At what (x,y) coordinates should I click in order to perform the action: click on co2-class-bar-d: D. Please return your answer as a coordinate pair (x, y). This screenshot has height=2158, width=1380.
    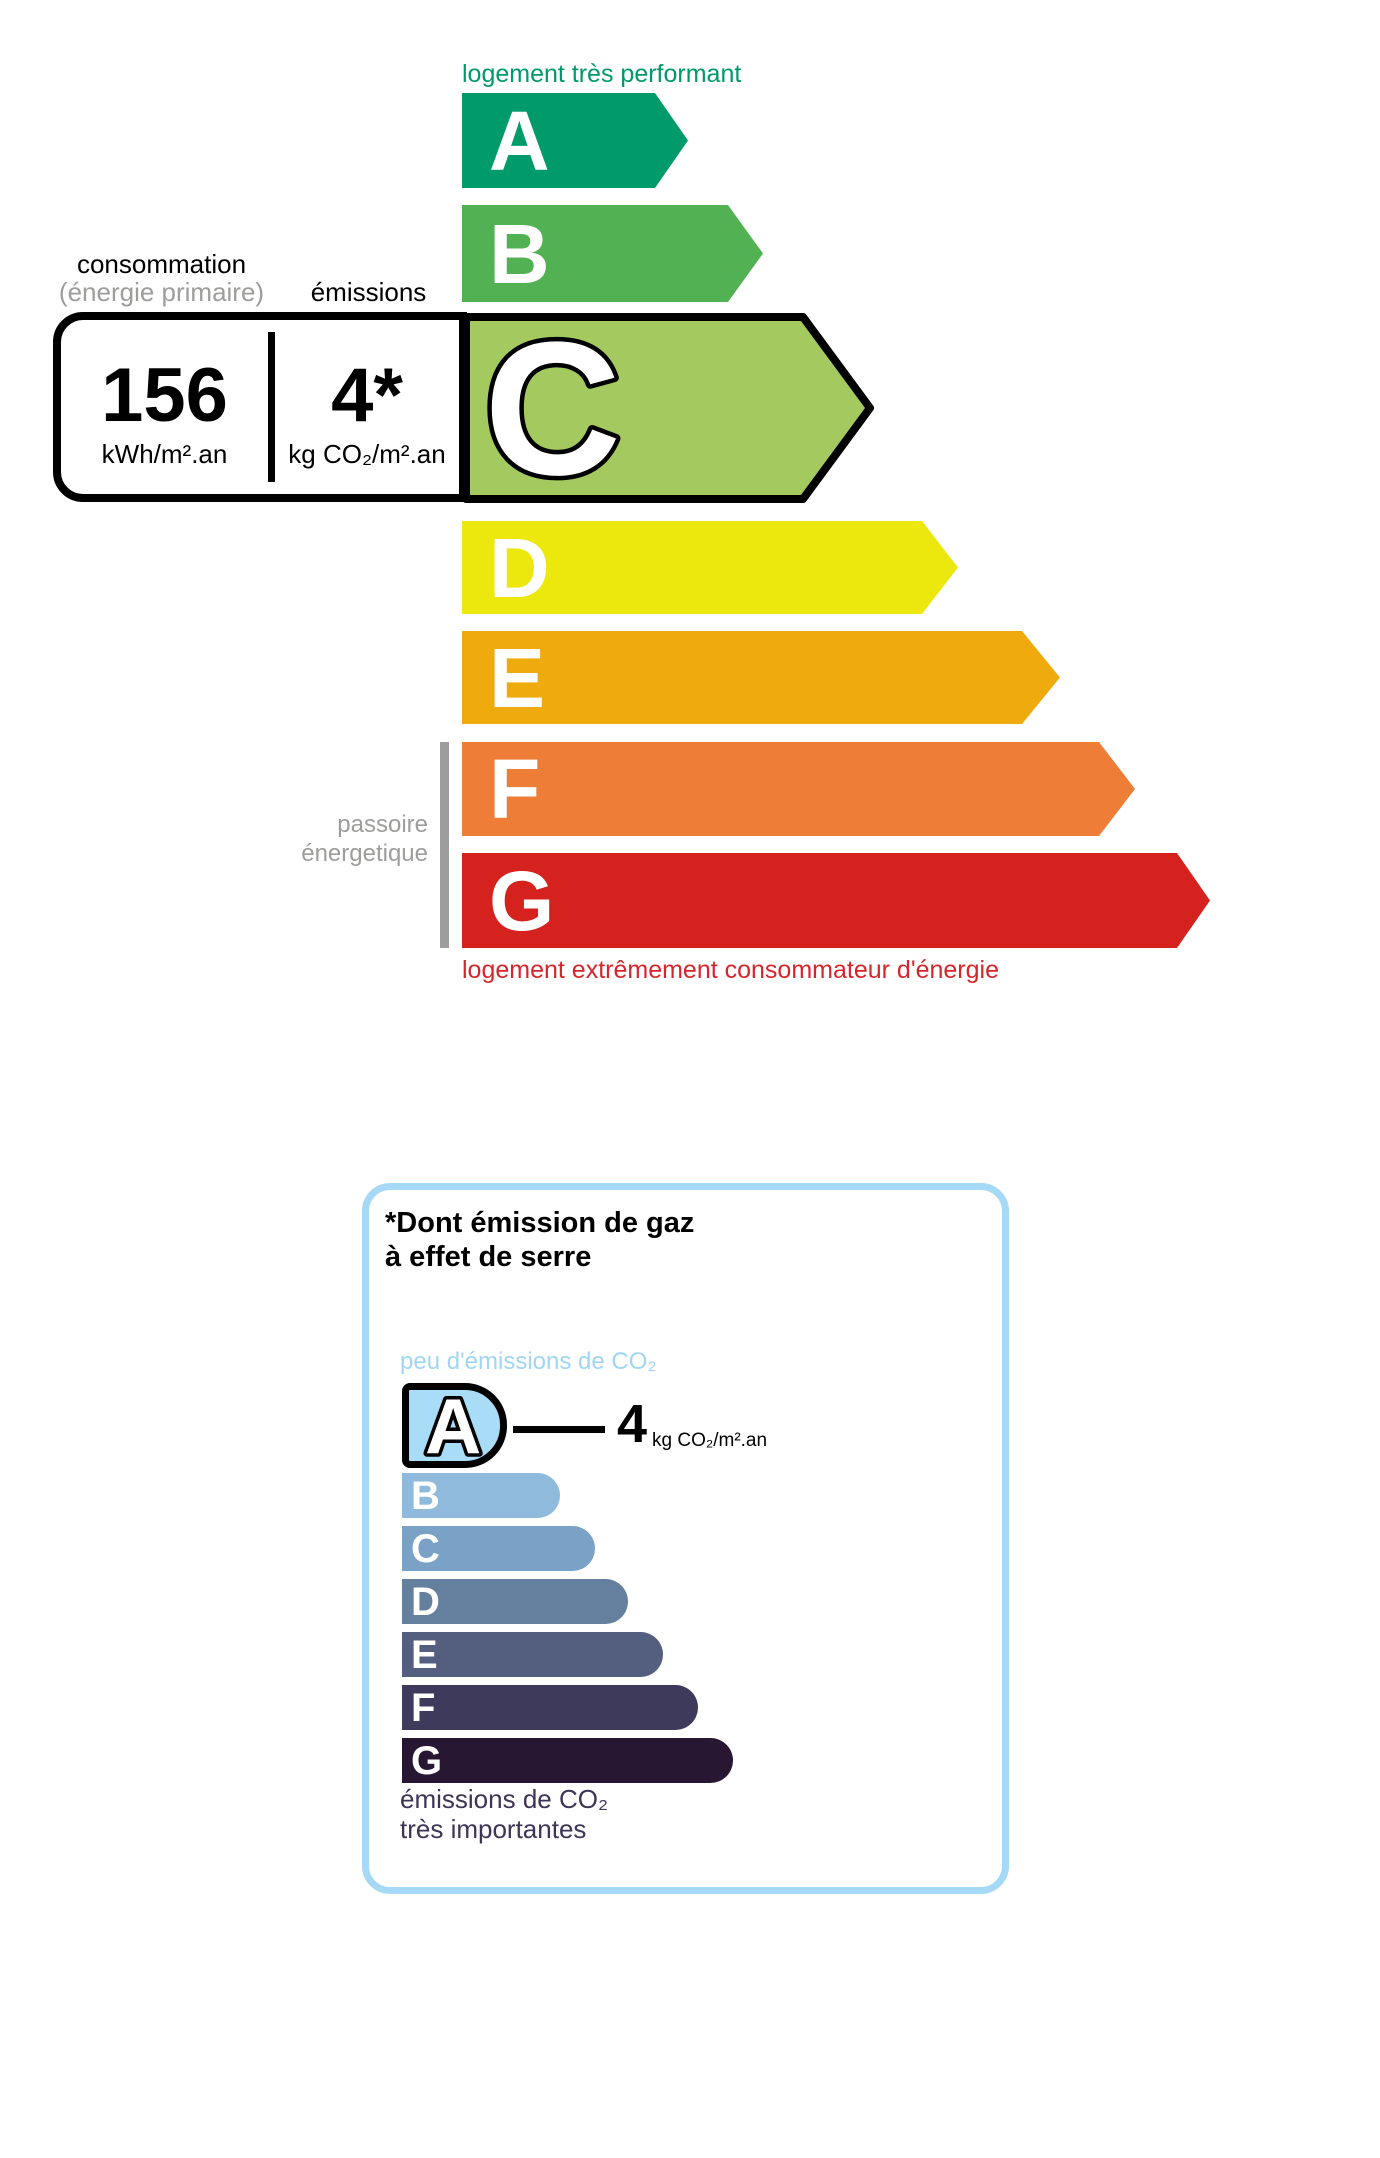
    Looking at the image, I should click on (515, 1601).